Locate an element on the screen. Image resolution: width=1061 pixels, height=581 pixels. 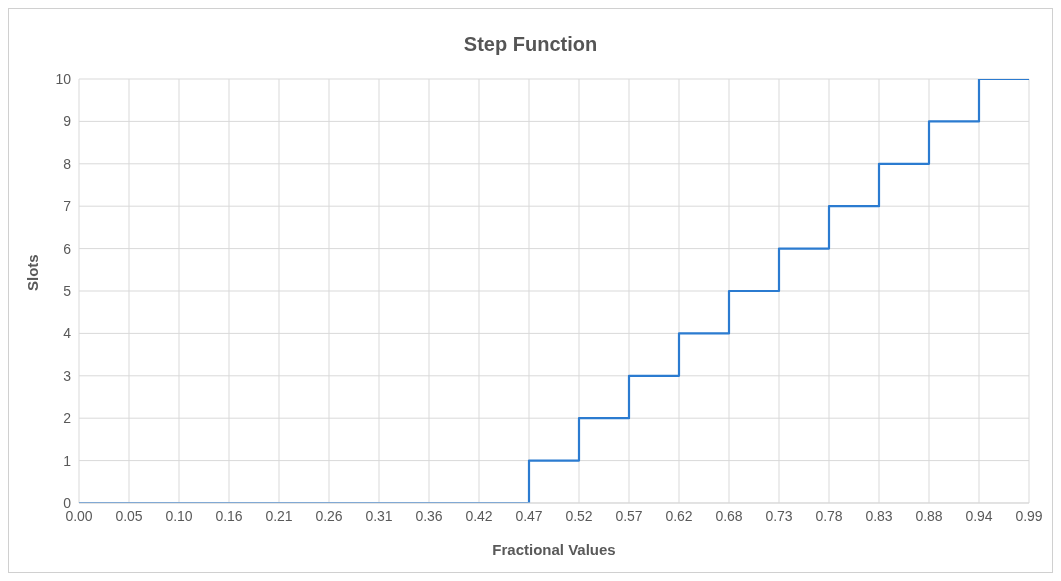
x-tick-label: 0.88 is located at coordinates (929, 515).